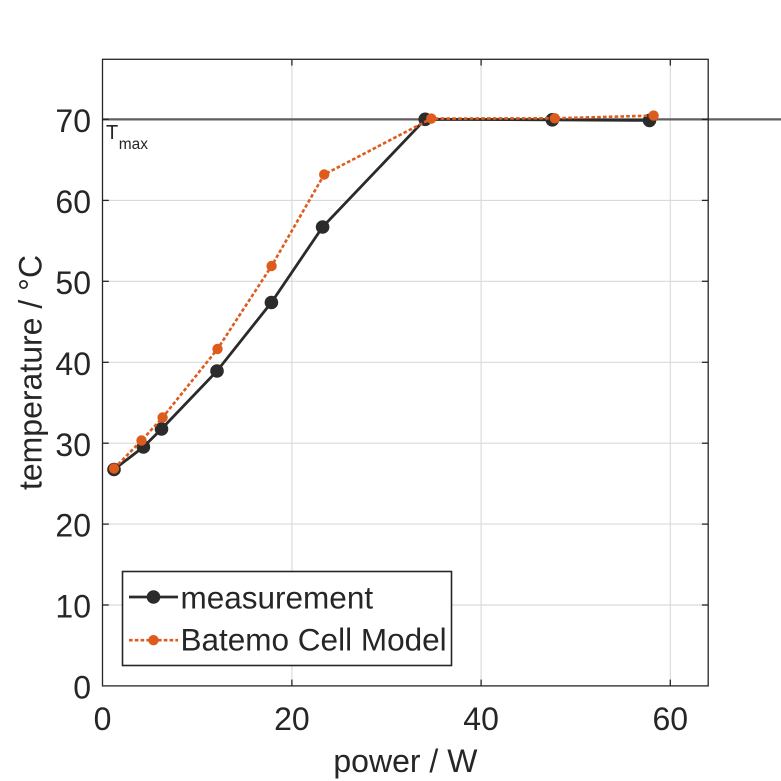 The image size is (781, 781). What do you see at coordinates (73, 607) in the screenshot?
I see `svg-text: 10` at bounding box center [73, 607].